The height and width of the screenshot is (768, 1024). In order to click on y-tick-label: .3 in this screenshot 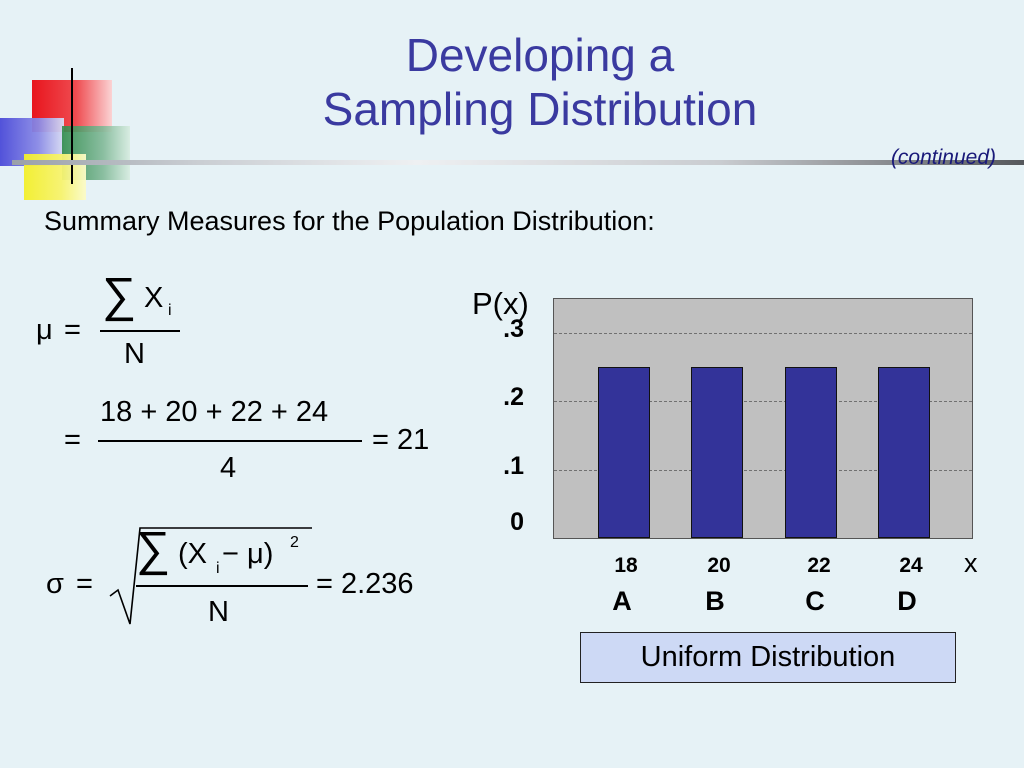, I will do `click(513, 329)`.